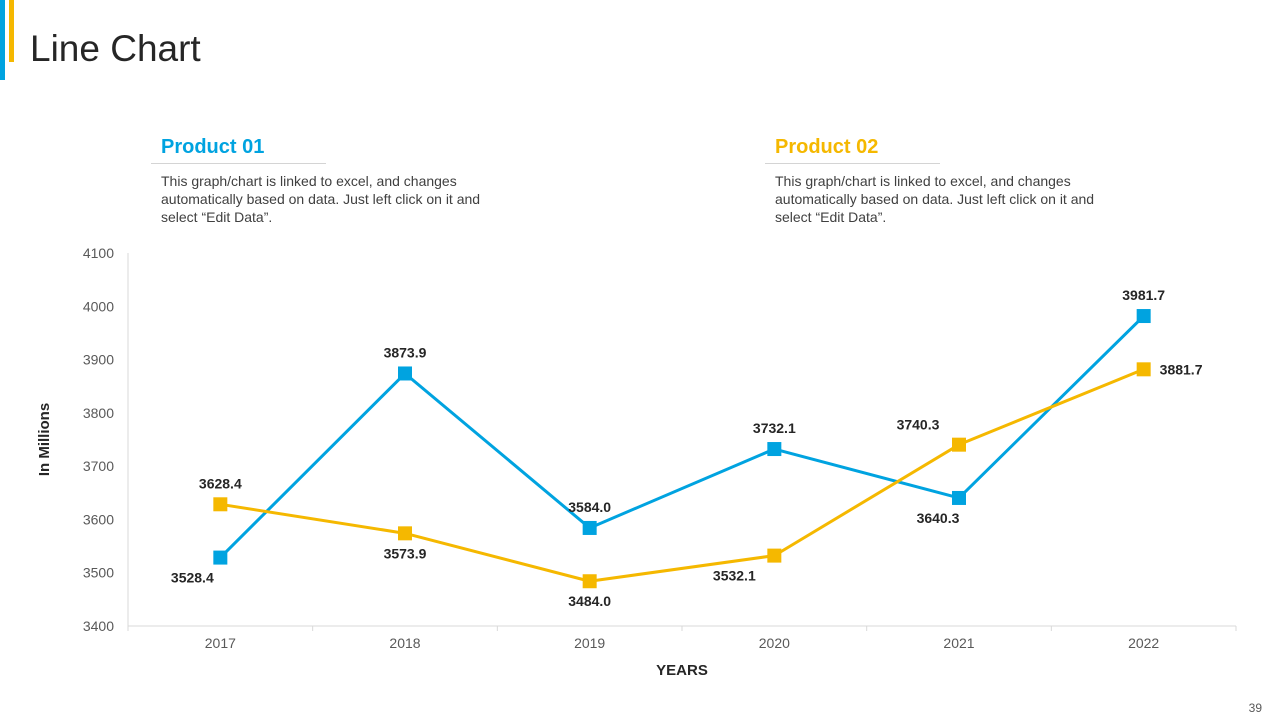 This screenshot has height=720, width=1280. What do you see at coordinates (98, 519) in the screenshot?
I see `y-tick-label: 3600` at bounding box center [98, 519].